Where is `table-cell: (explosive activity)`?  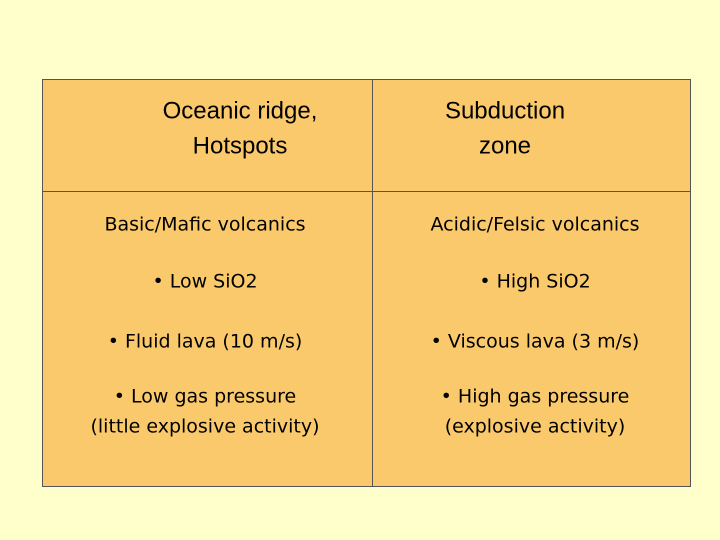
table-cell: (explosive activity) is located at coordinates (535, 427).